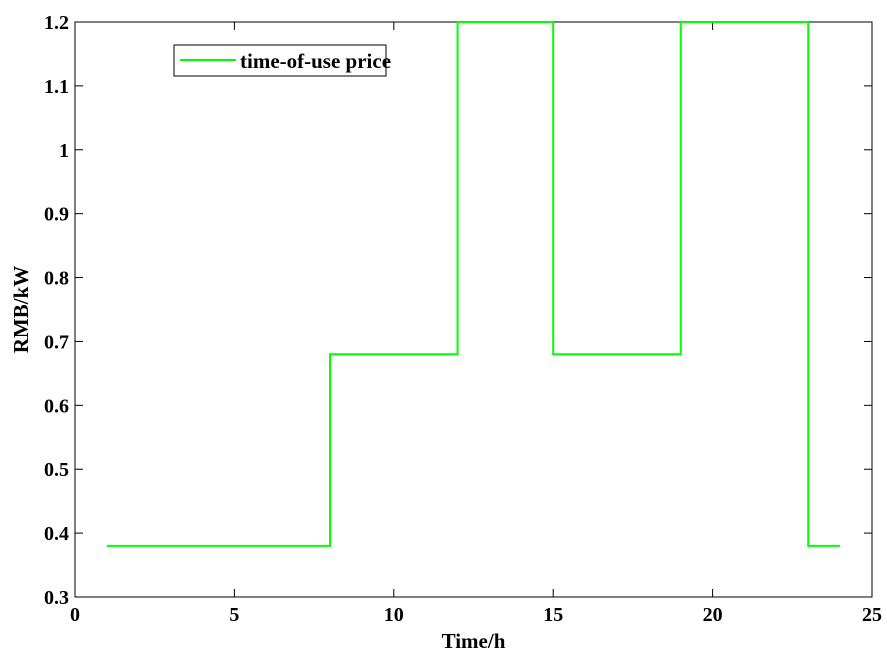 The image size is (887, 657). What do you see at coordinates (56, 406) in the screenshot?
I see `y-tick-label: 0.6` at bounding box center [56, 406].